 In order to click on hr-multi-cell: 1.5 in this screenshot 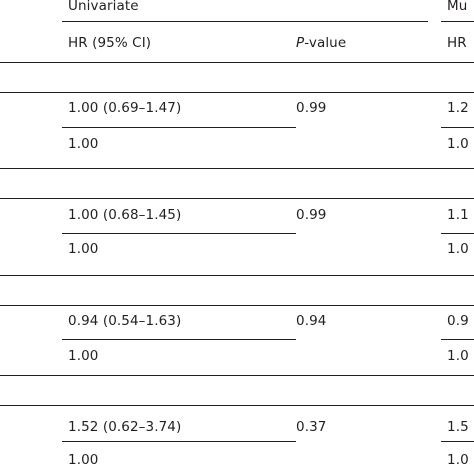, I will do `click(458, 427)`.